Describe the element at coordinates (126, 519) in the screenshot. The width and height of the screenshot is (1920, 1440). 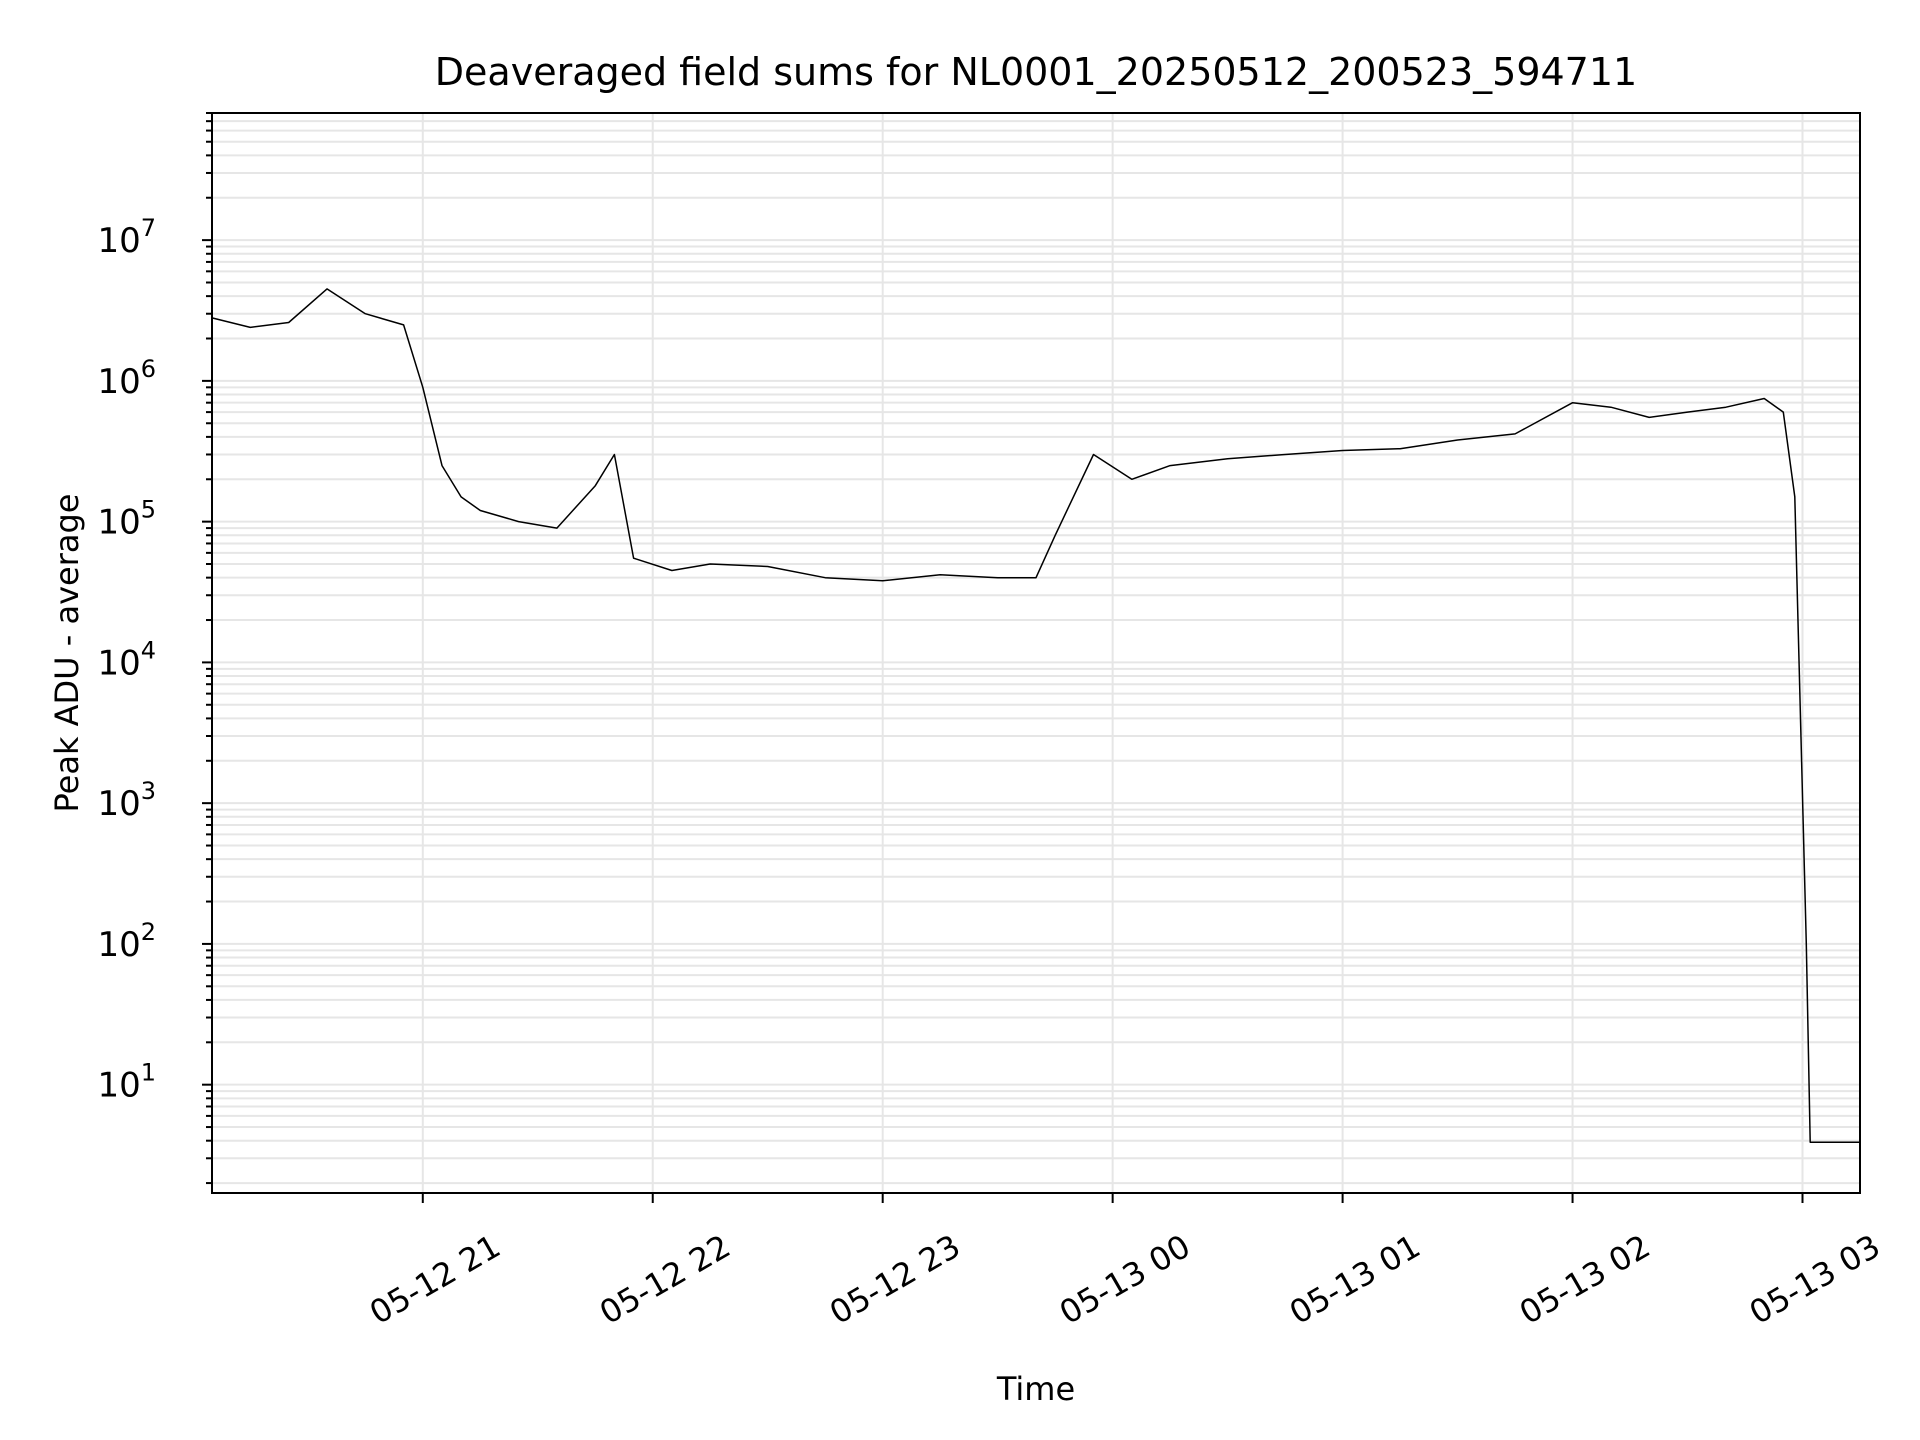
I see `y-tick-label: 10⁵` at that location.